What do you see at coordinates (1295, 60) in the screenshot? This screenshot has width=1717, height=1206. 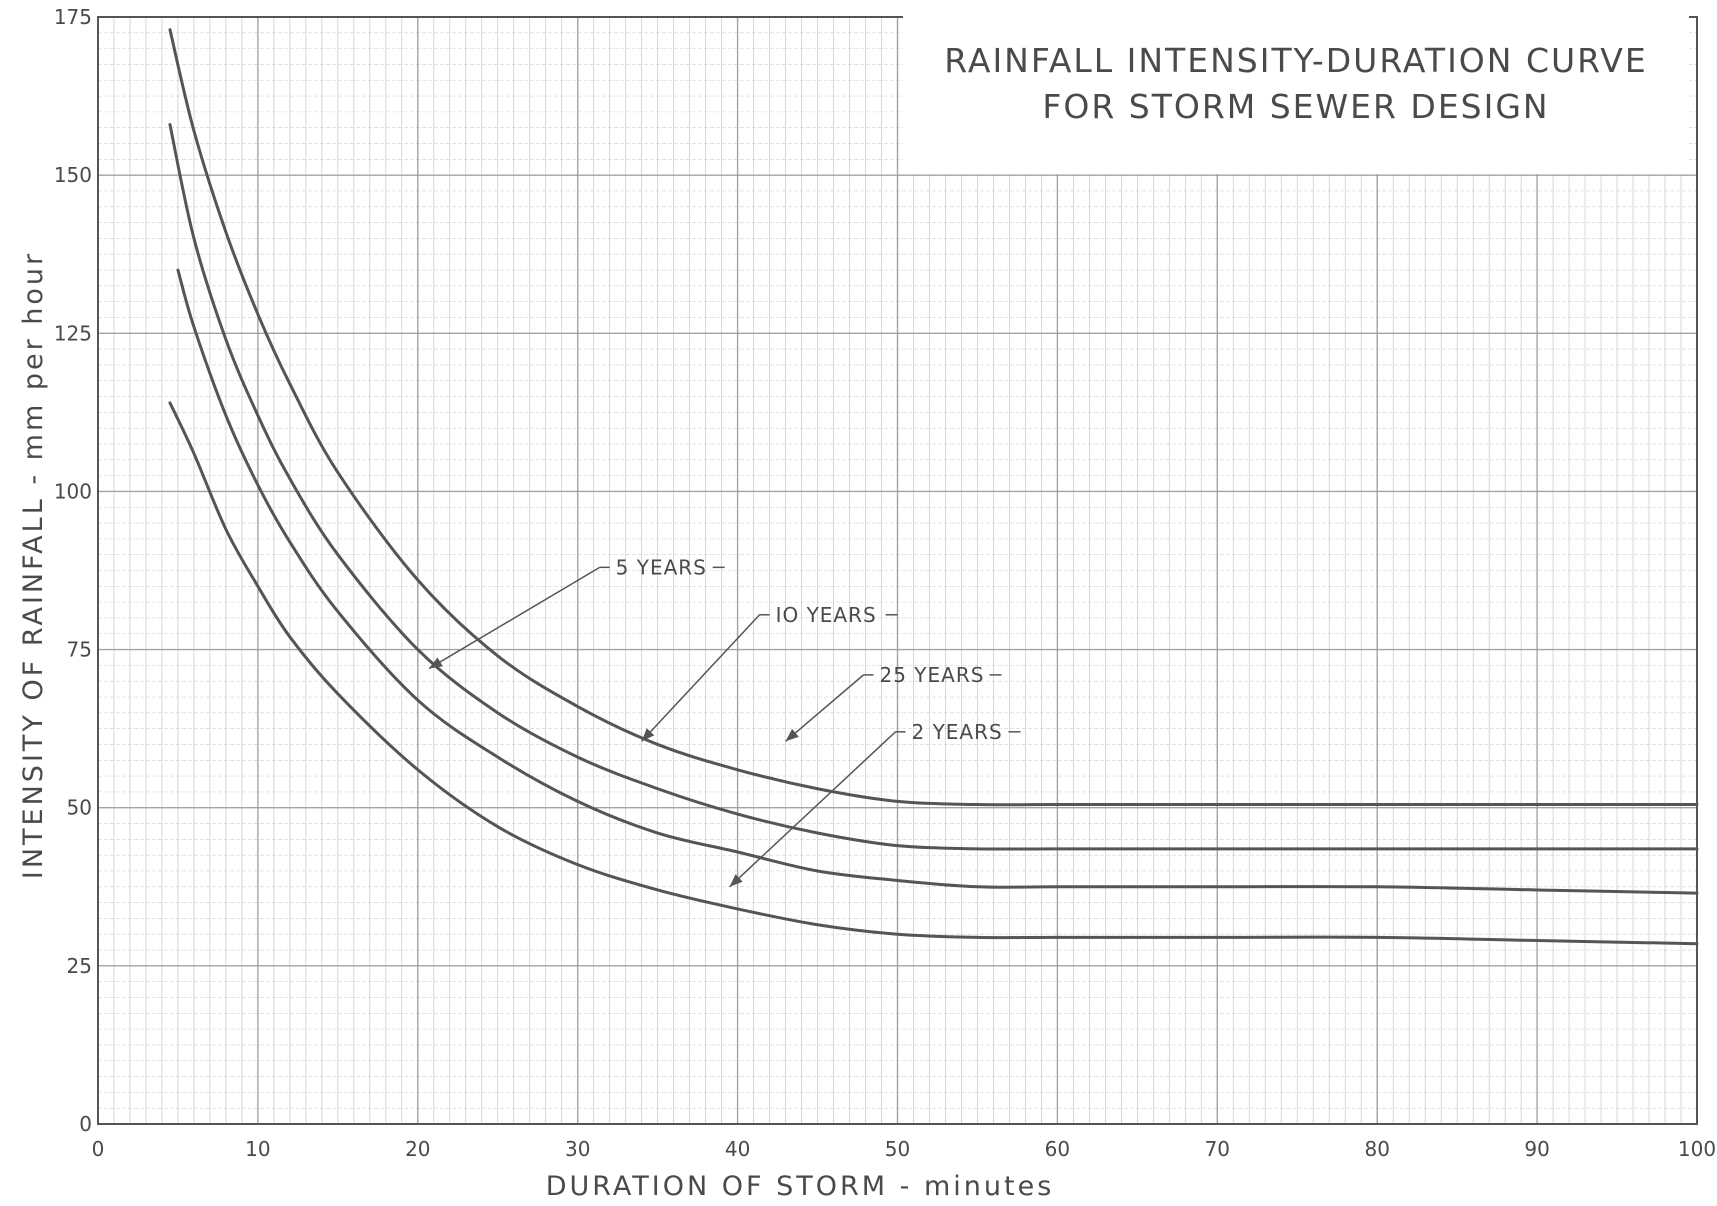 I see `chart-title: RAINFALL INTENSITY-DURATION CURVE` at bounding box center [1295, 60].